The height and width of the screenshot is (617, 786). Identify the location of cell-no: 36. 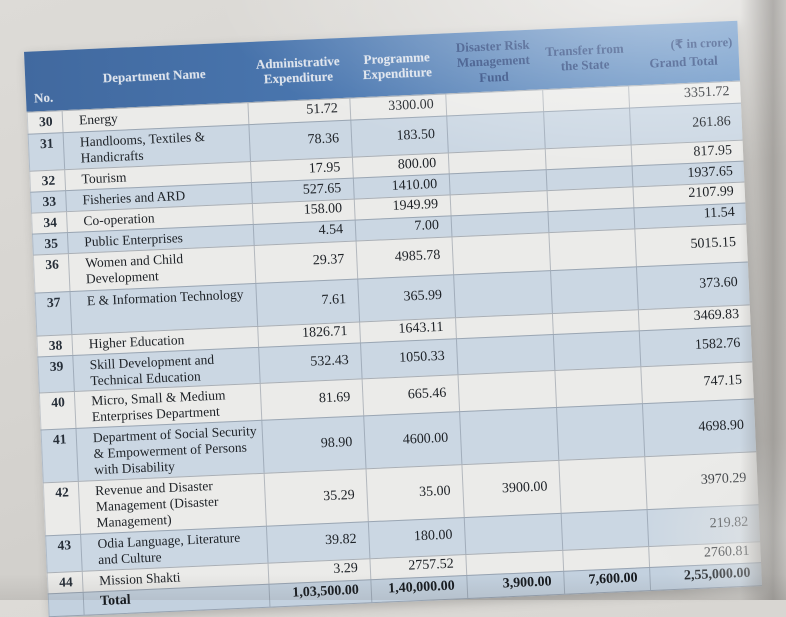
(51, 273).